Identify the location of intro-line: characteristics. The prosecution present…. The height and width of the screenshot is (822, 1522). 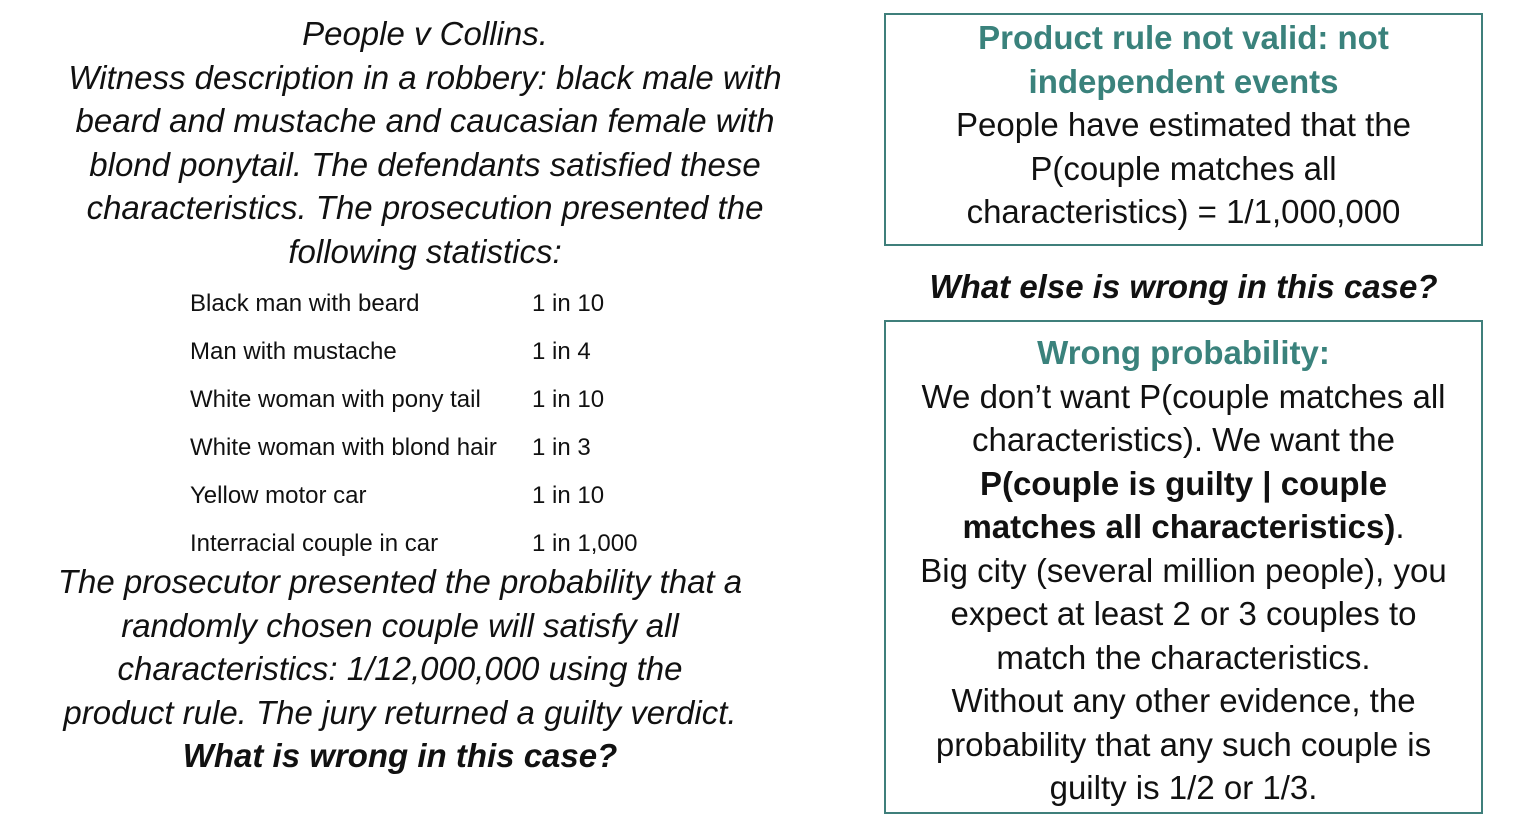
(425, 207).